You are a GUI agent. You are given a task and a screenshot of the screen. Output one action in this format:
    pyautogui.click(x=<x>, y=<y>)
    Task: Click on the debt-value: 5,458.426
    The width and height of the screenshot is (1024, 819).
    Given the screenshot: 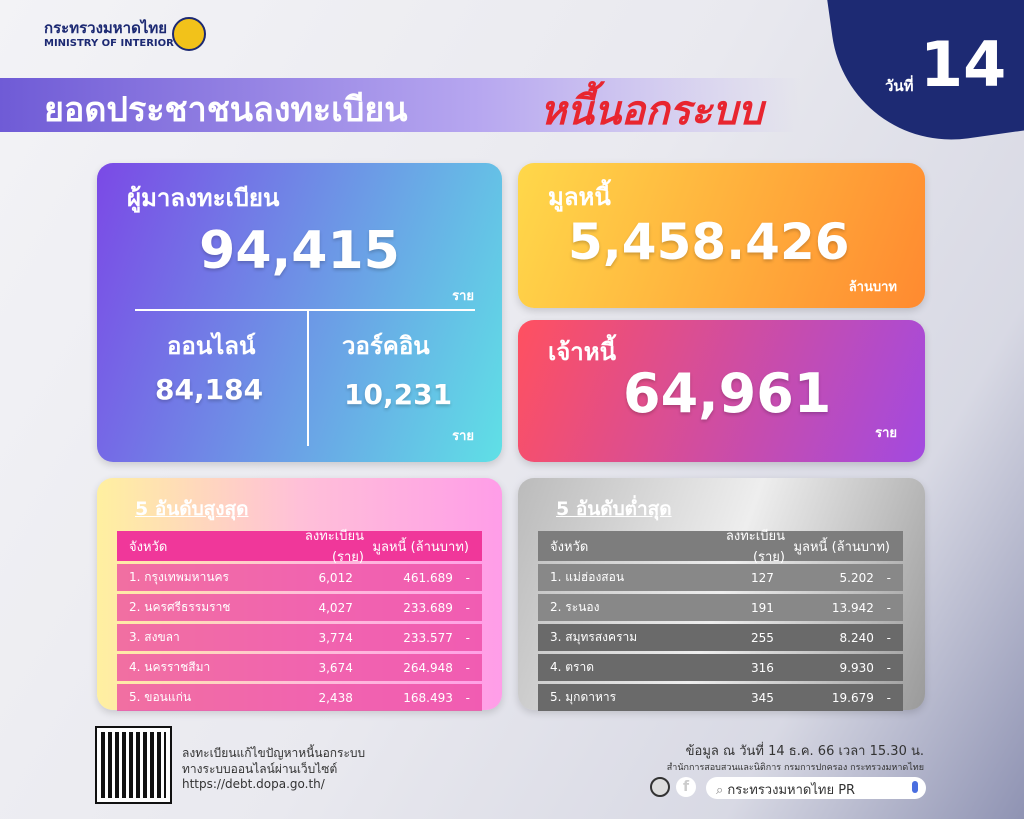 What is the action you would take?
    pyautogui.click(x=709, y=242)
    